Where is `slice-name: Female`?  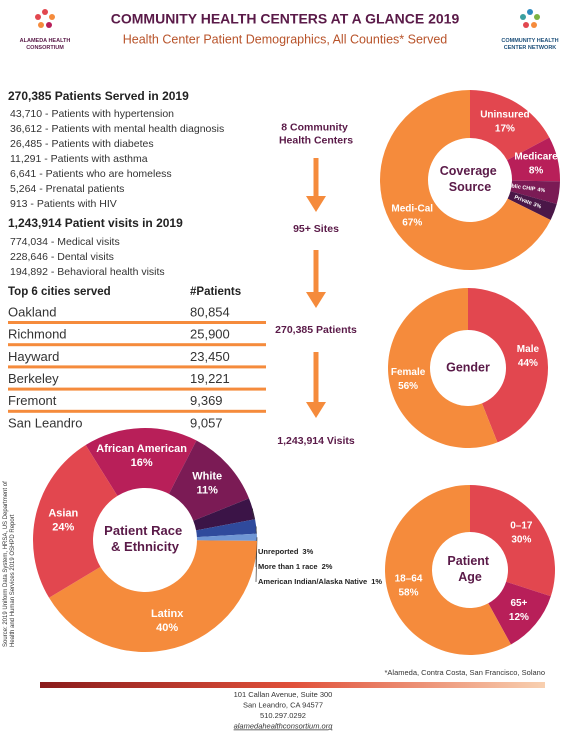
slice-name: Female is located at coordinates (408, 372).